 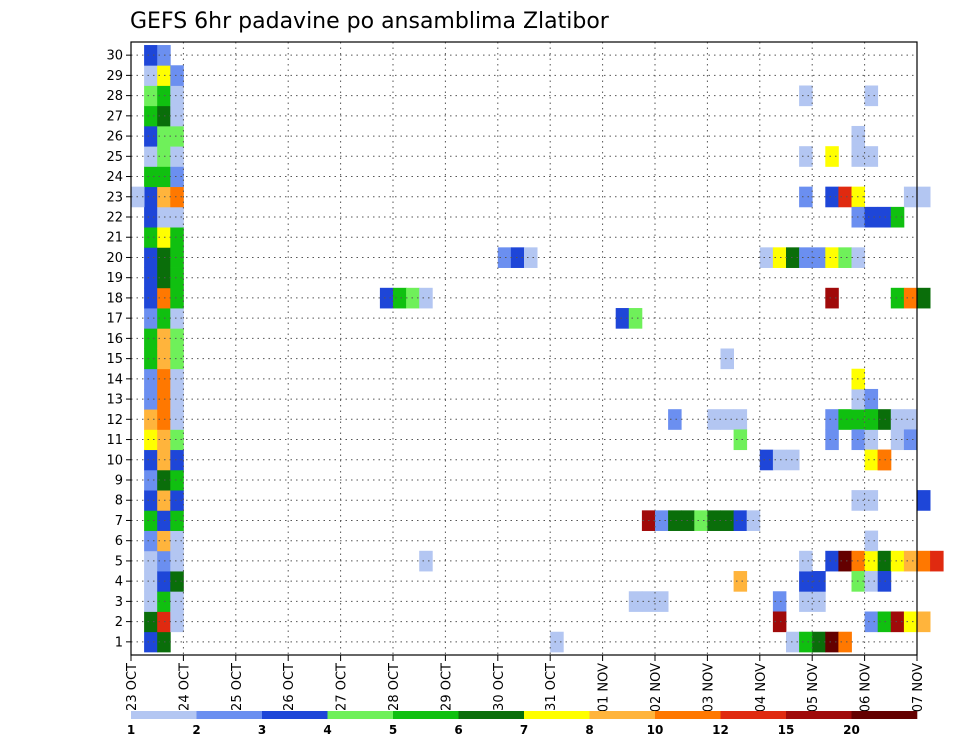 I want to click on x-tick-label: 23 OCT, so click(x=132, y=687).